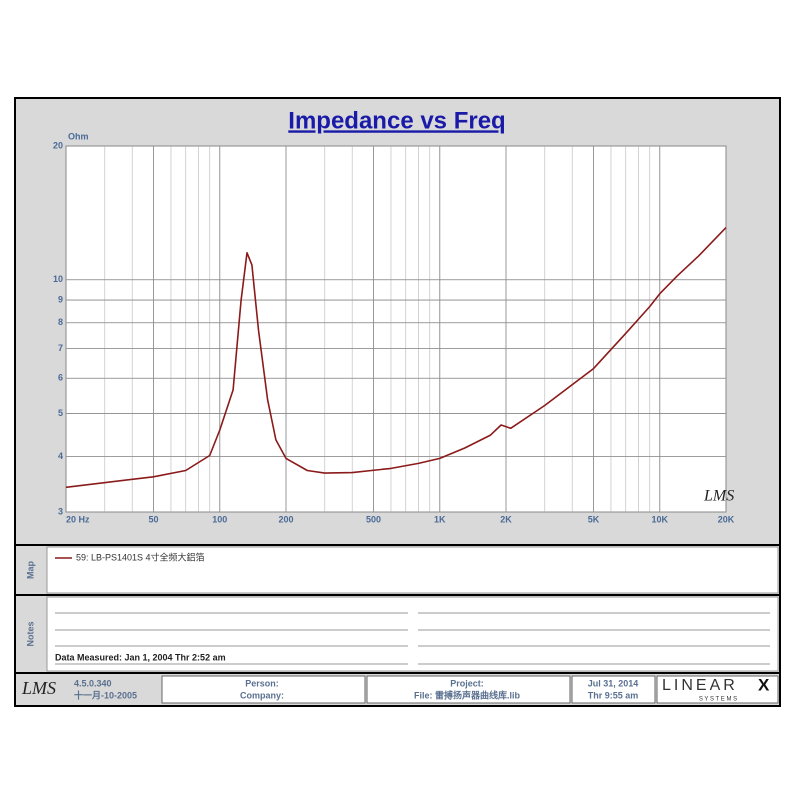 This screenshot has width=800, height=805. I want to click on x-tick-label: 10K, so click(660, 519).